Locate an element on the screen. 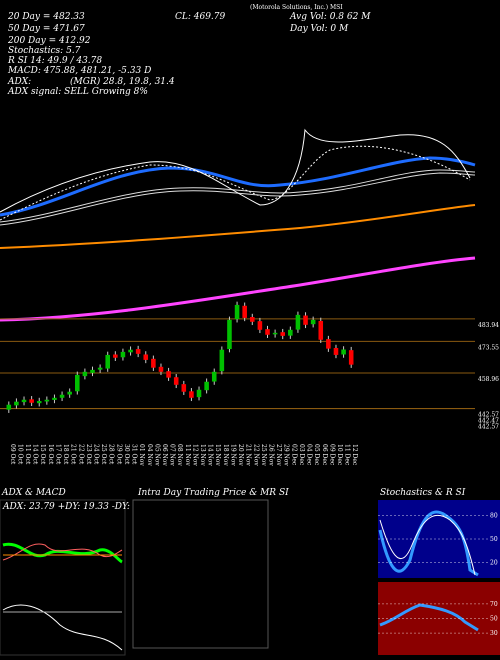 The width and height of the screenshot is (500, 660). info: 50 Day = 471.67 is located at coordinates (46, 29).